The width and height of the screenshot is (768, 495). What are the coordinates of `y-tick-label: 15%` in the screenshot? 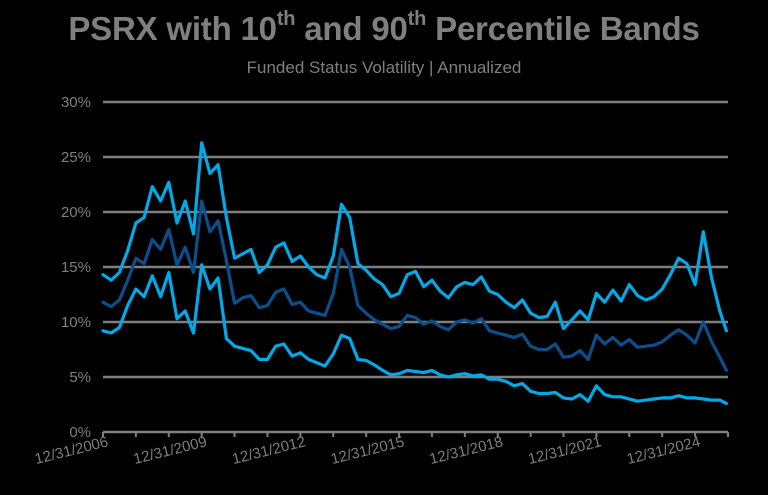 It's located at (76, 267).